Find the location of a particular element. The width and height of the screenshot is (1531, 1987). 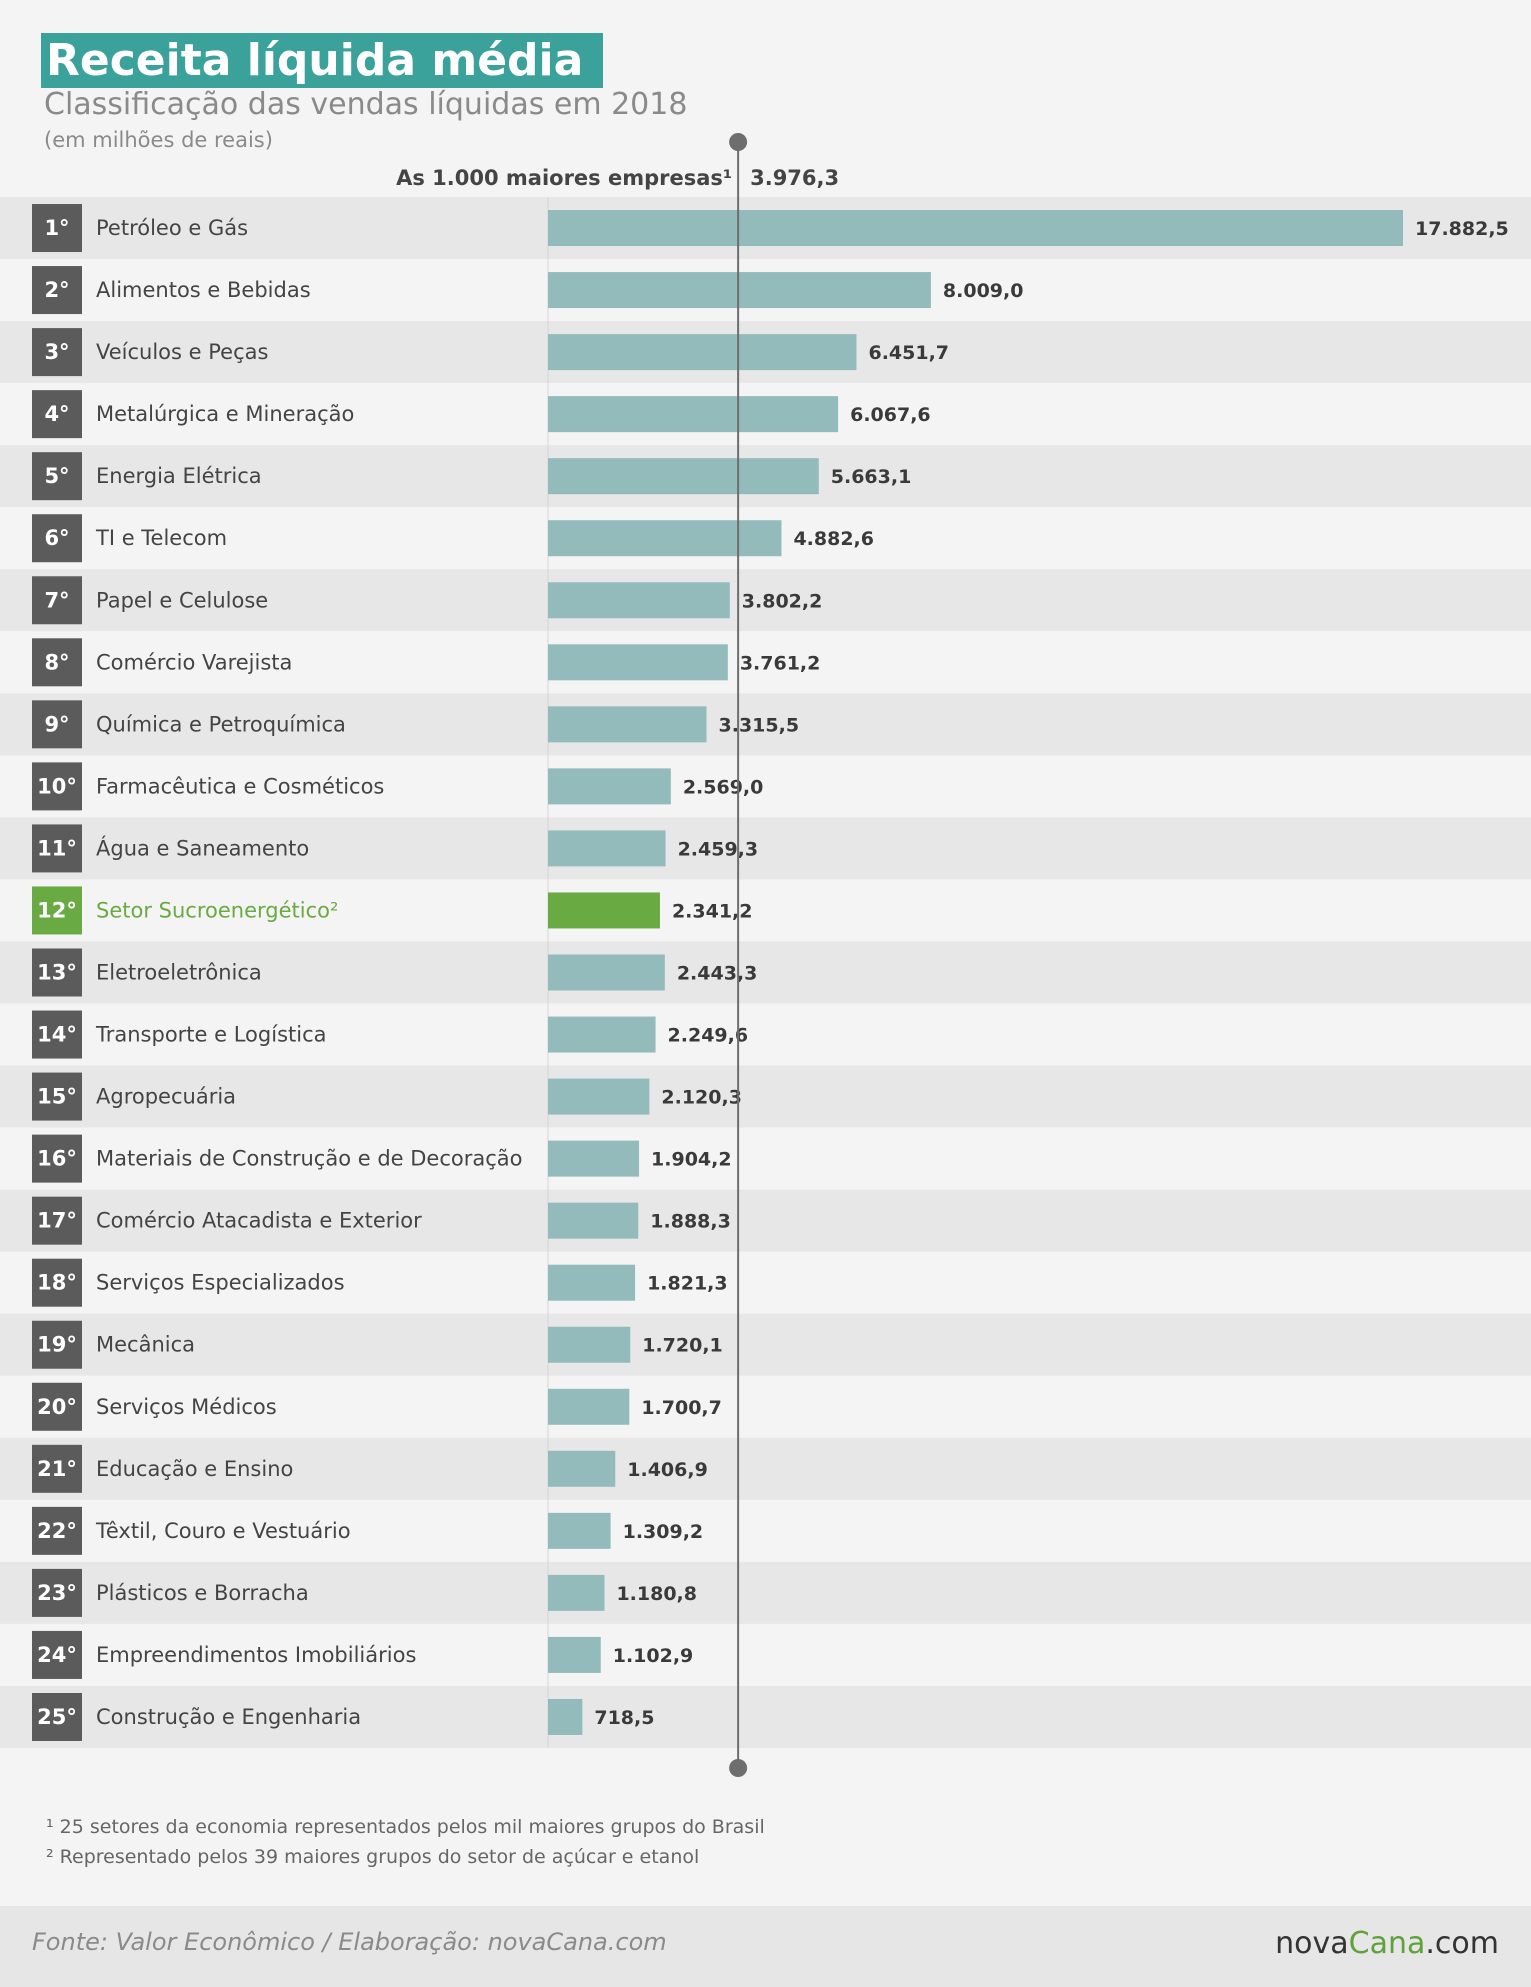

category-label: Energia Elétrica is located at coordinates (179, 476).